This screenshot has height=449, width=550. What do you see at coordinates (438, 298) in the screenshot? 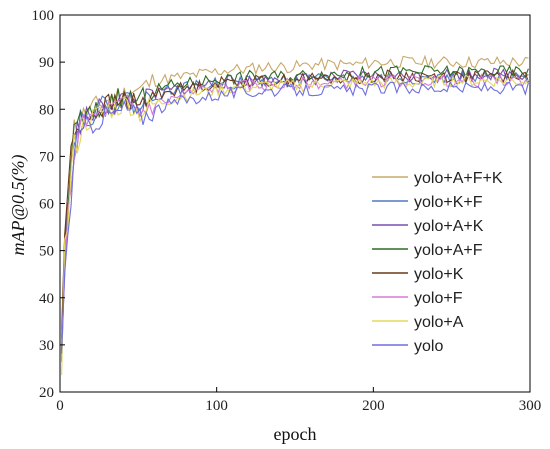
I see `legend-label: yolo+F` at bounding box center [438, 298].